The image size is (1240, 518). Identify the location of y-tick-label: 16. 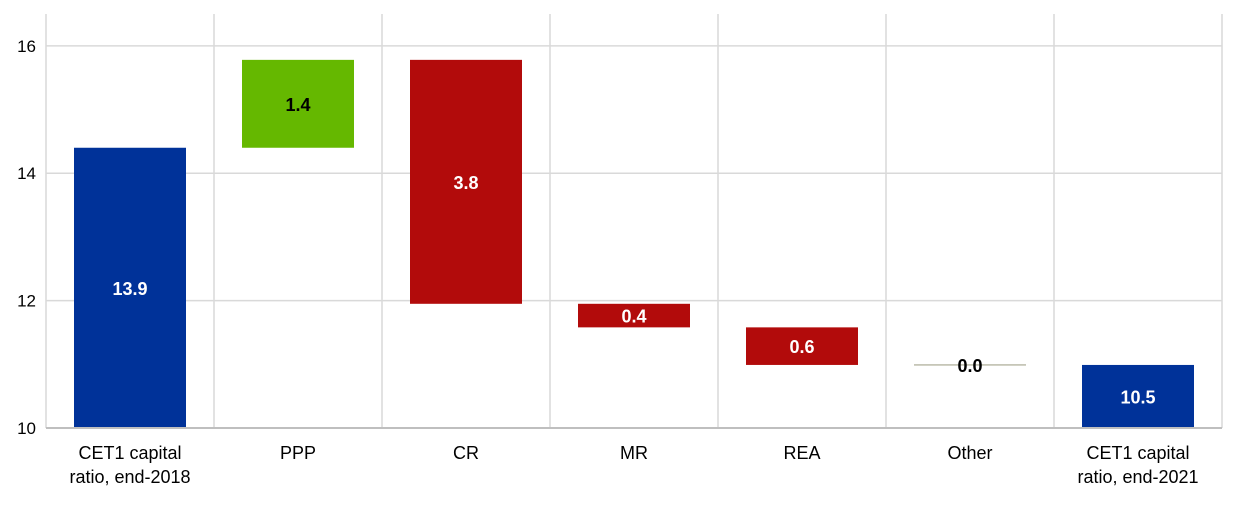
(26, 46).